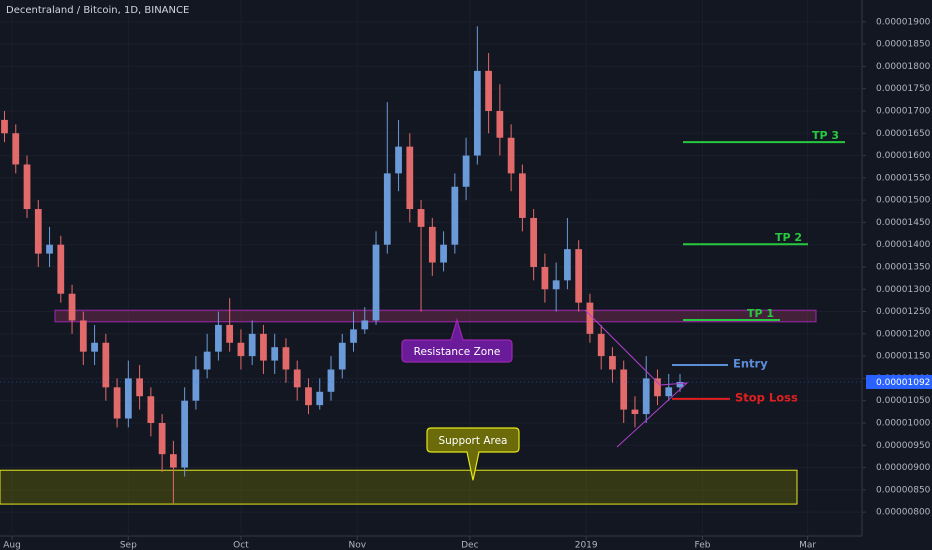 The image size is (932, 550). Describe the element at coordinates (903, 267) in the screenshot. I see `y-tick-label: 0.00001350` at that location.